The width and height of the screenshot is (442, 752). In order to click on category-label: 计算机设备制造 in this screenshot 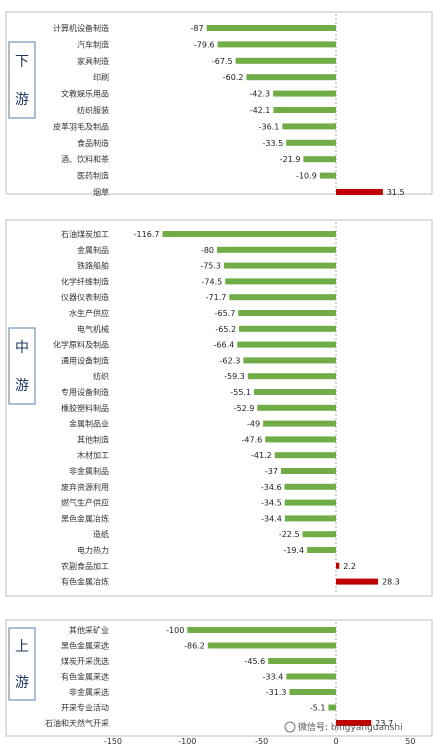, I will do `click(81, 28)`.